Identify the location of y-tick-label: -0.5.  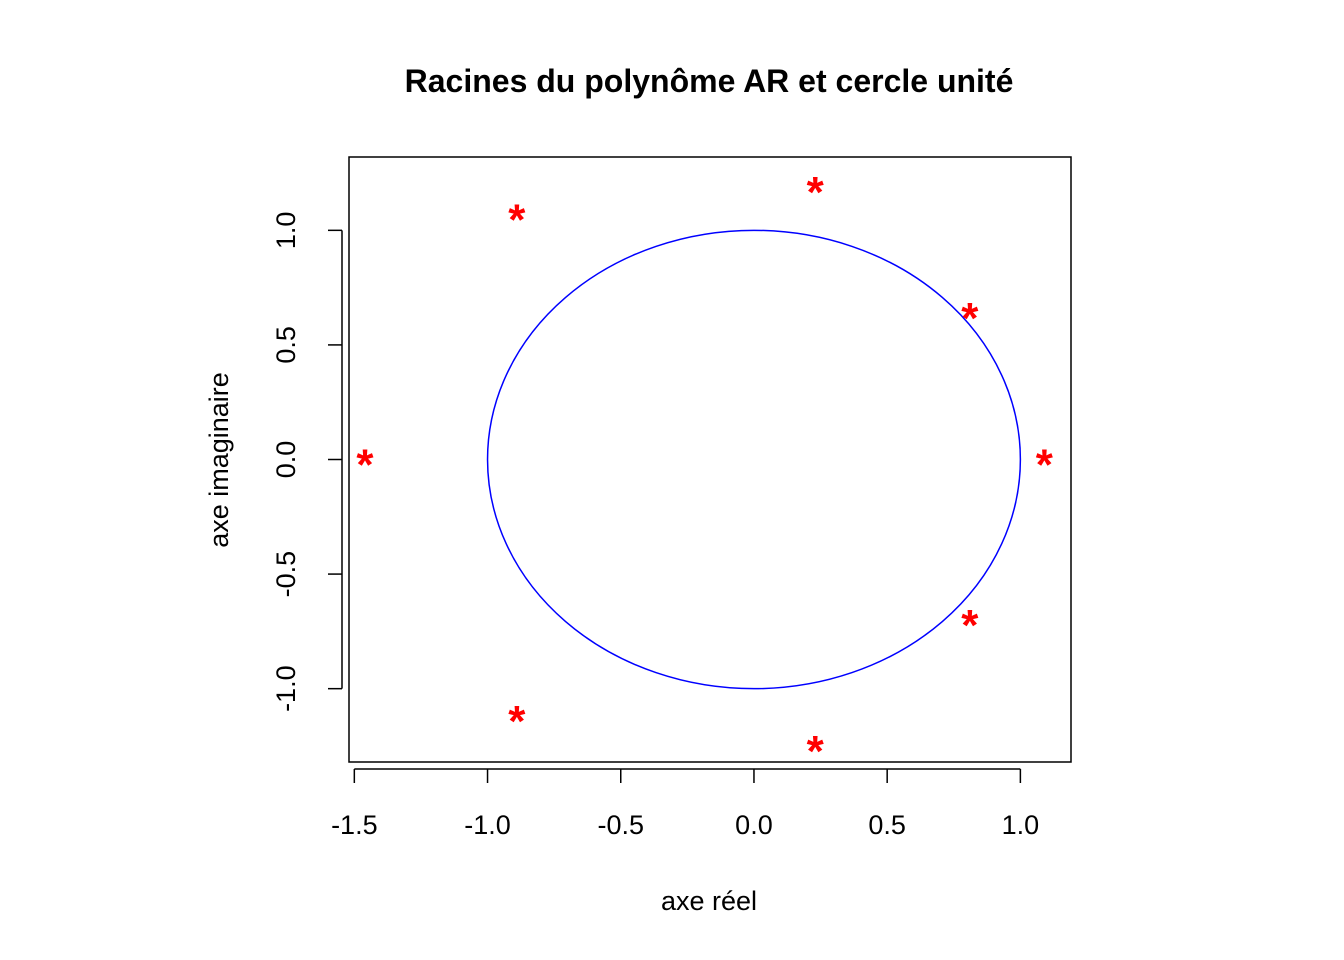
(286, 574).